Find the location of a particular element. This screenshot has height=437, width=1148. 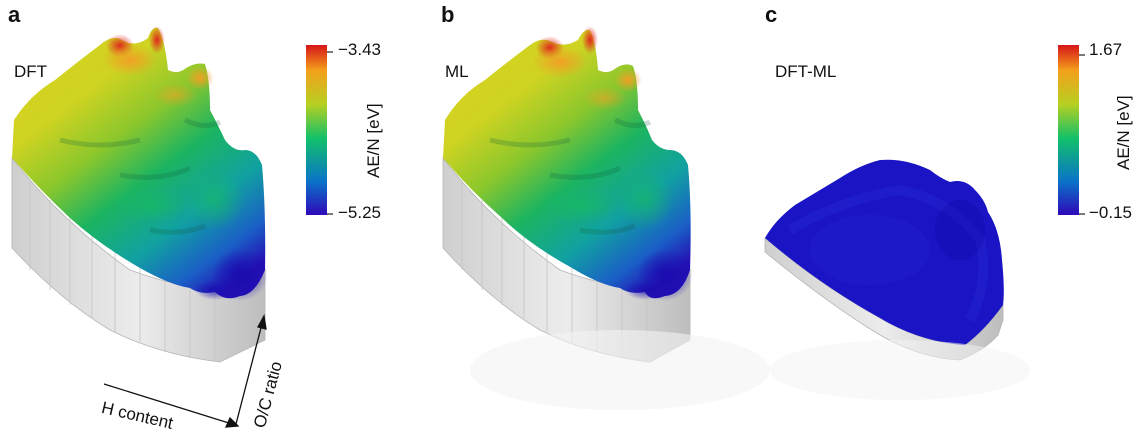

colorbar-left-gradient is located at coordinates (316, 130).